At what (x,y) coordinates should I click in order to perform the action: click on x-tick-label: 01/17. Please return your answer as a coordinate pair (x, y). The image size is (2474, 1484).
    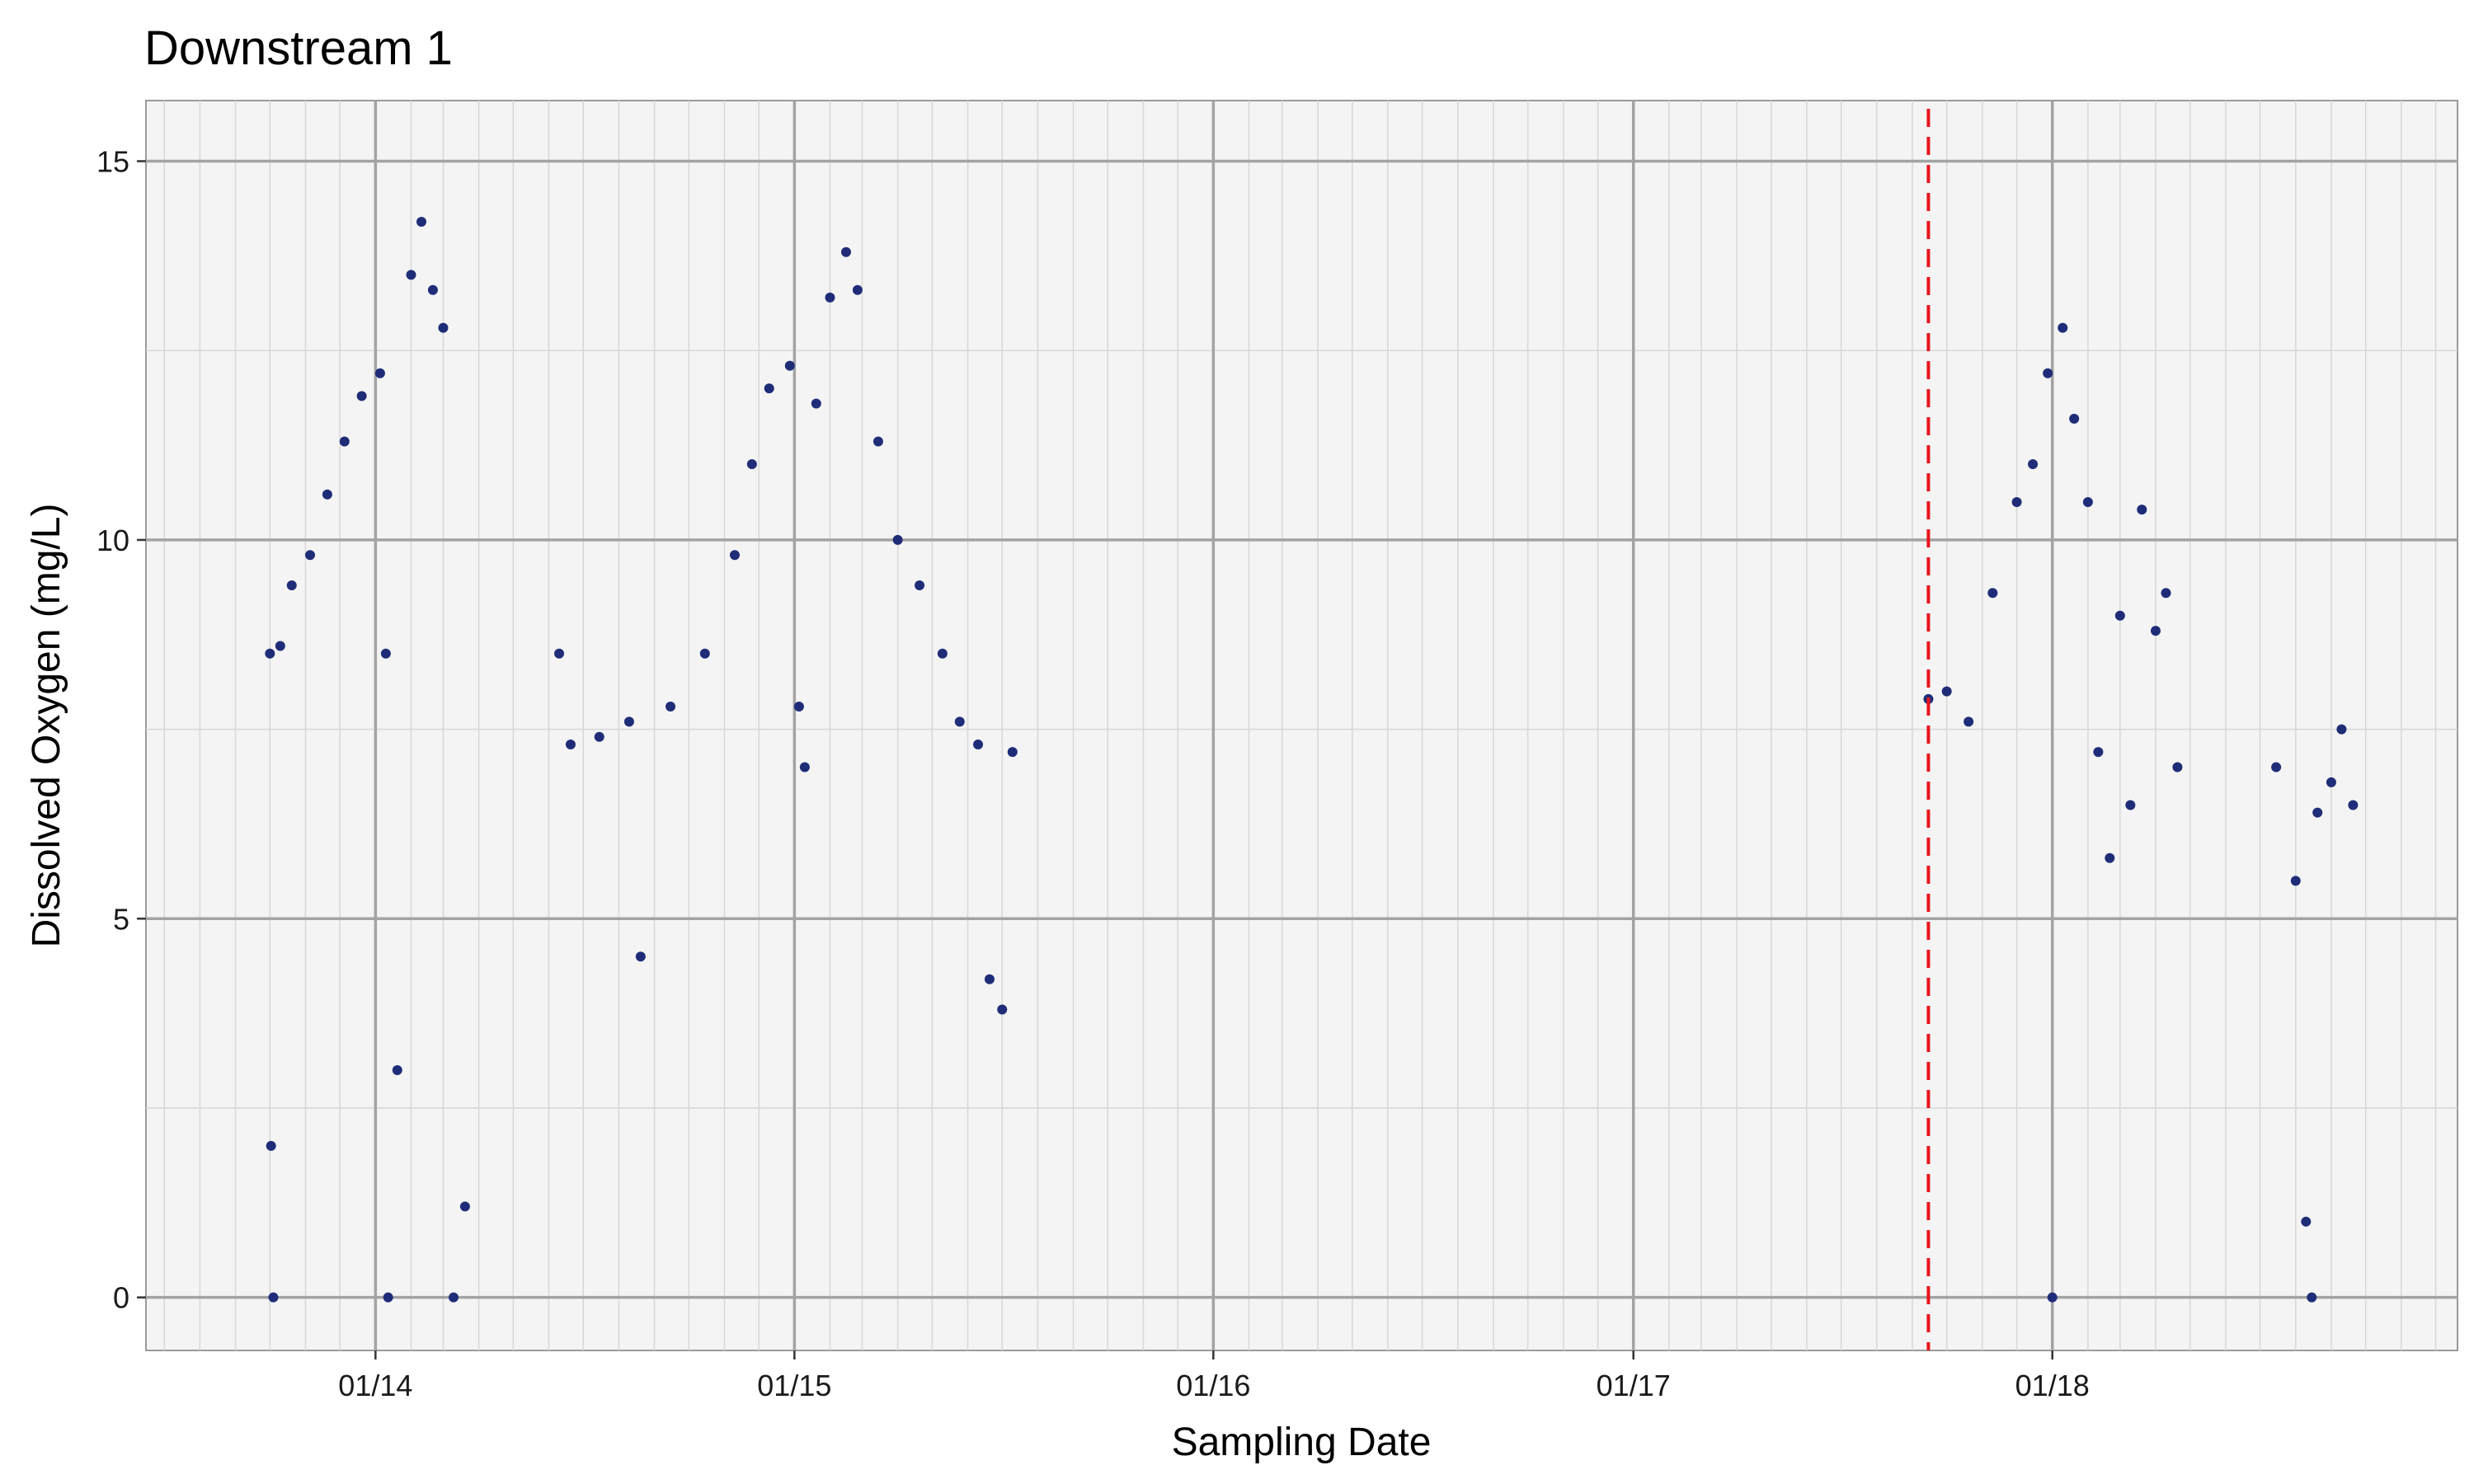
    Looking at the image, I should click on (1634, 1385).